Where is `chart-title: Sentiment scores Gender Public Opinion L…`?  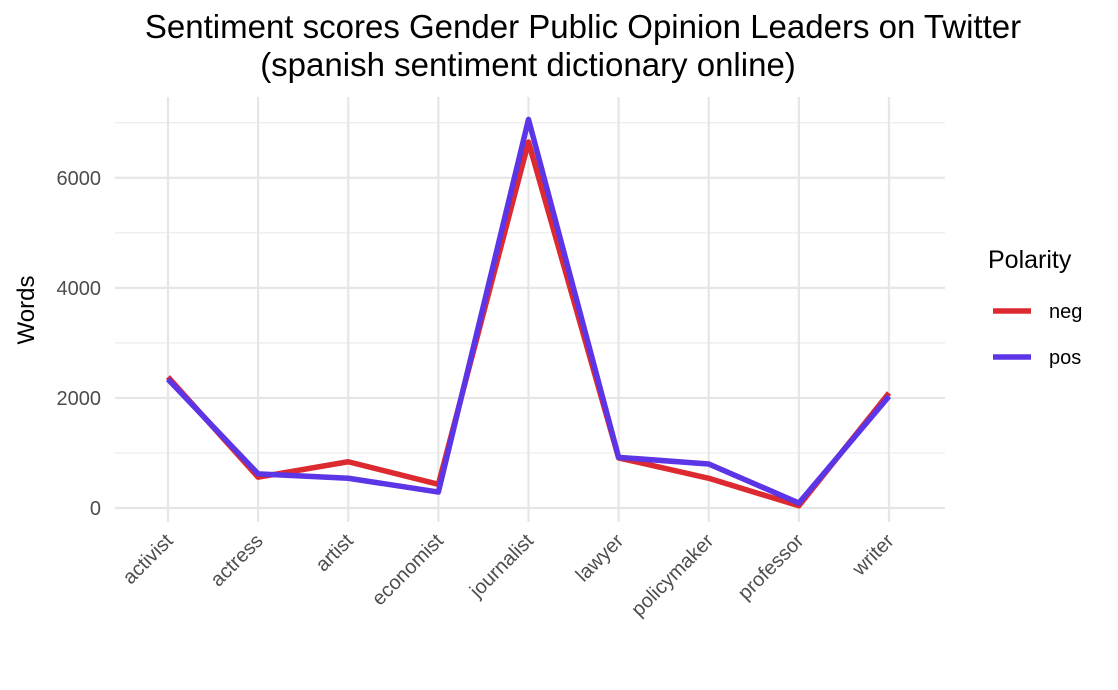 chart-title: Sentiment scores Gender Public Opinion L… is located at coordinates (559, 46).